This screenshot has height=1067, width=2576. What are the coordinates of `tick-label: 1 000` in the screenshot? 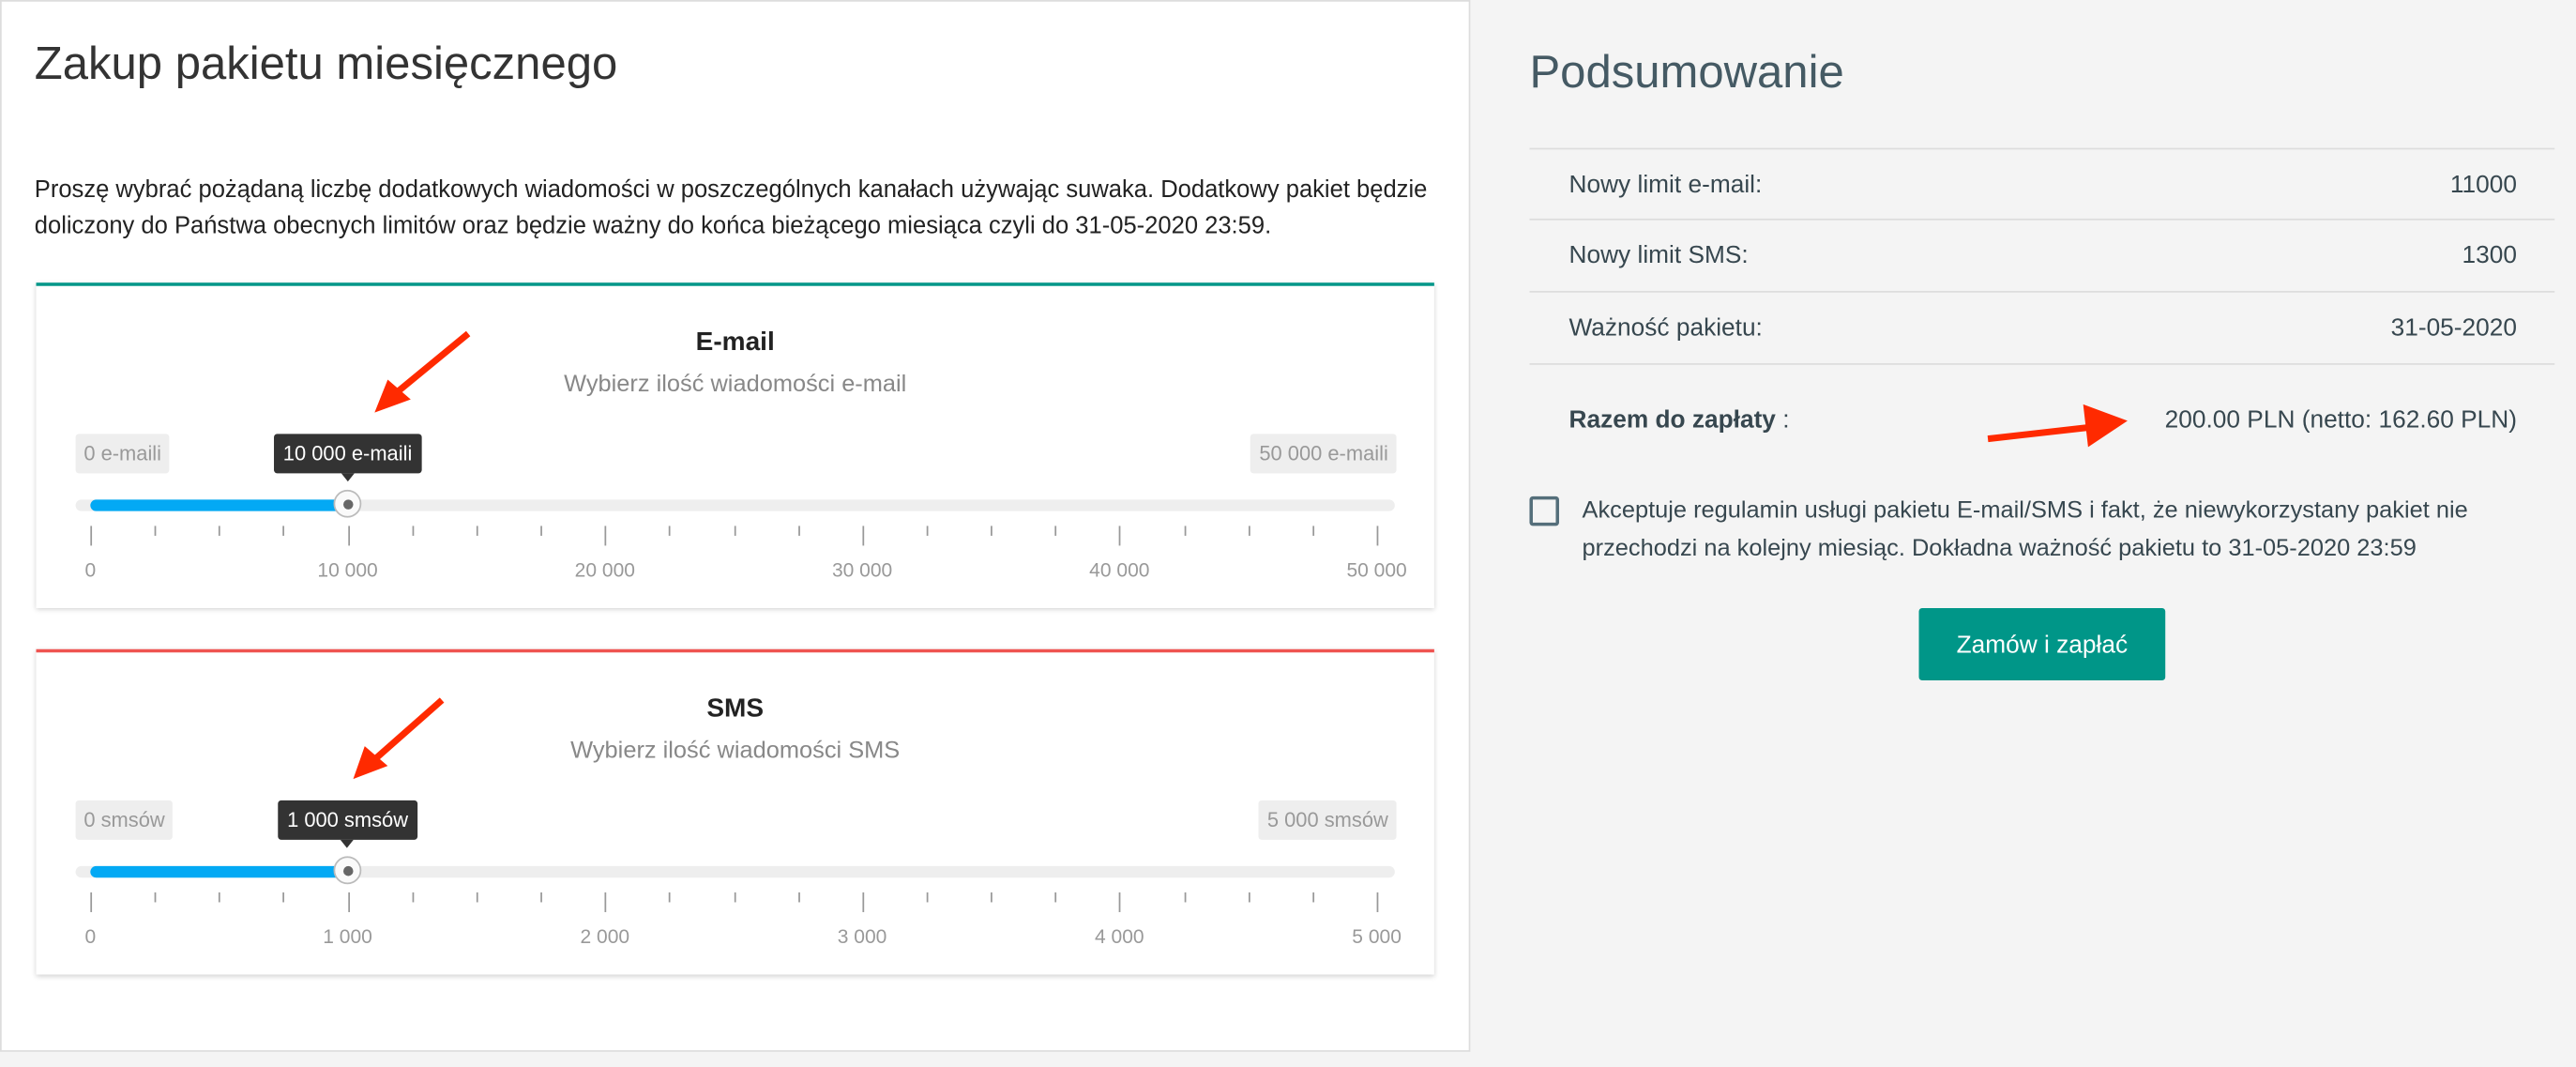 It's located at (347, 936).